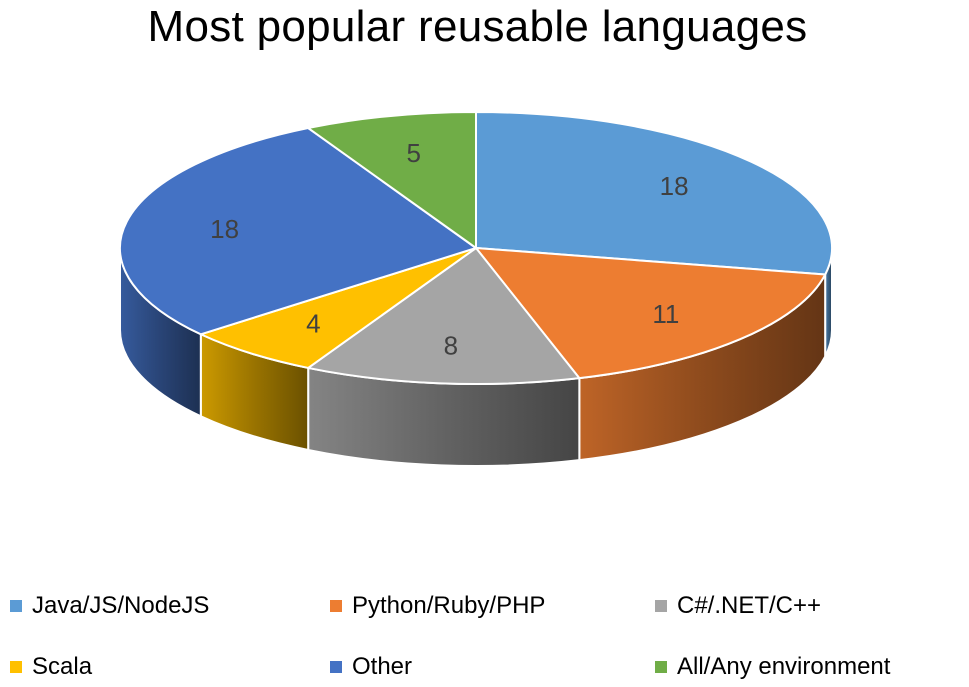  Describe the element at coordinates (477, 26) in the screenshot. I see `chart-title: Most popular reusable languages` at that location.